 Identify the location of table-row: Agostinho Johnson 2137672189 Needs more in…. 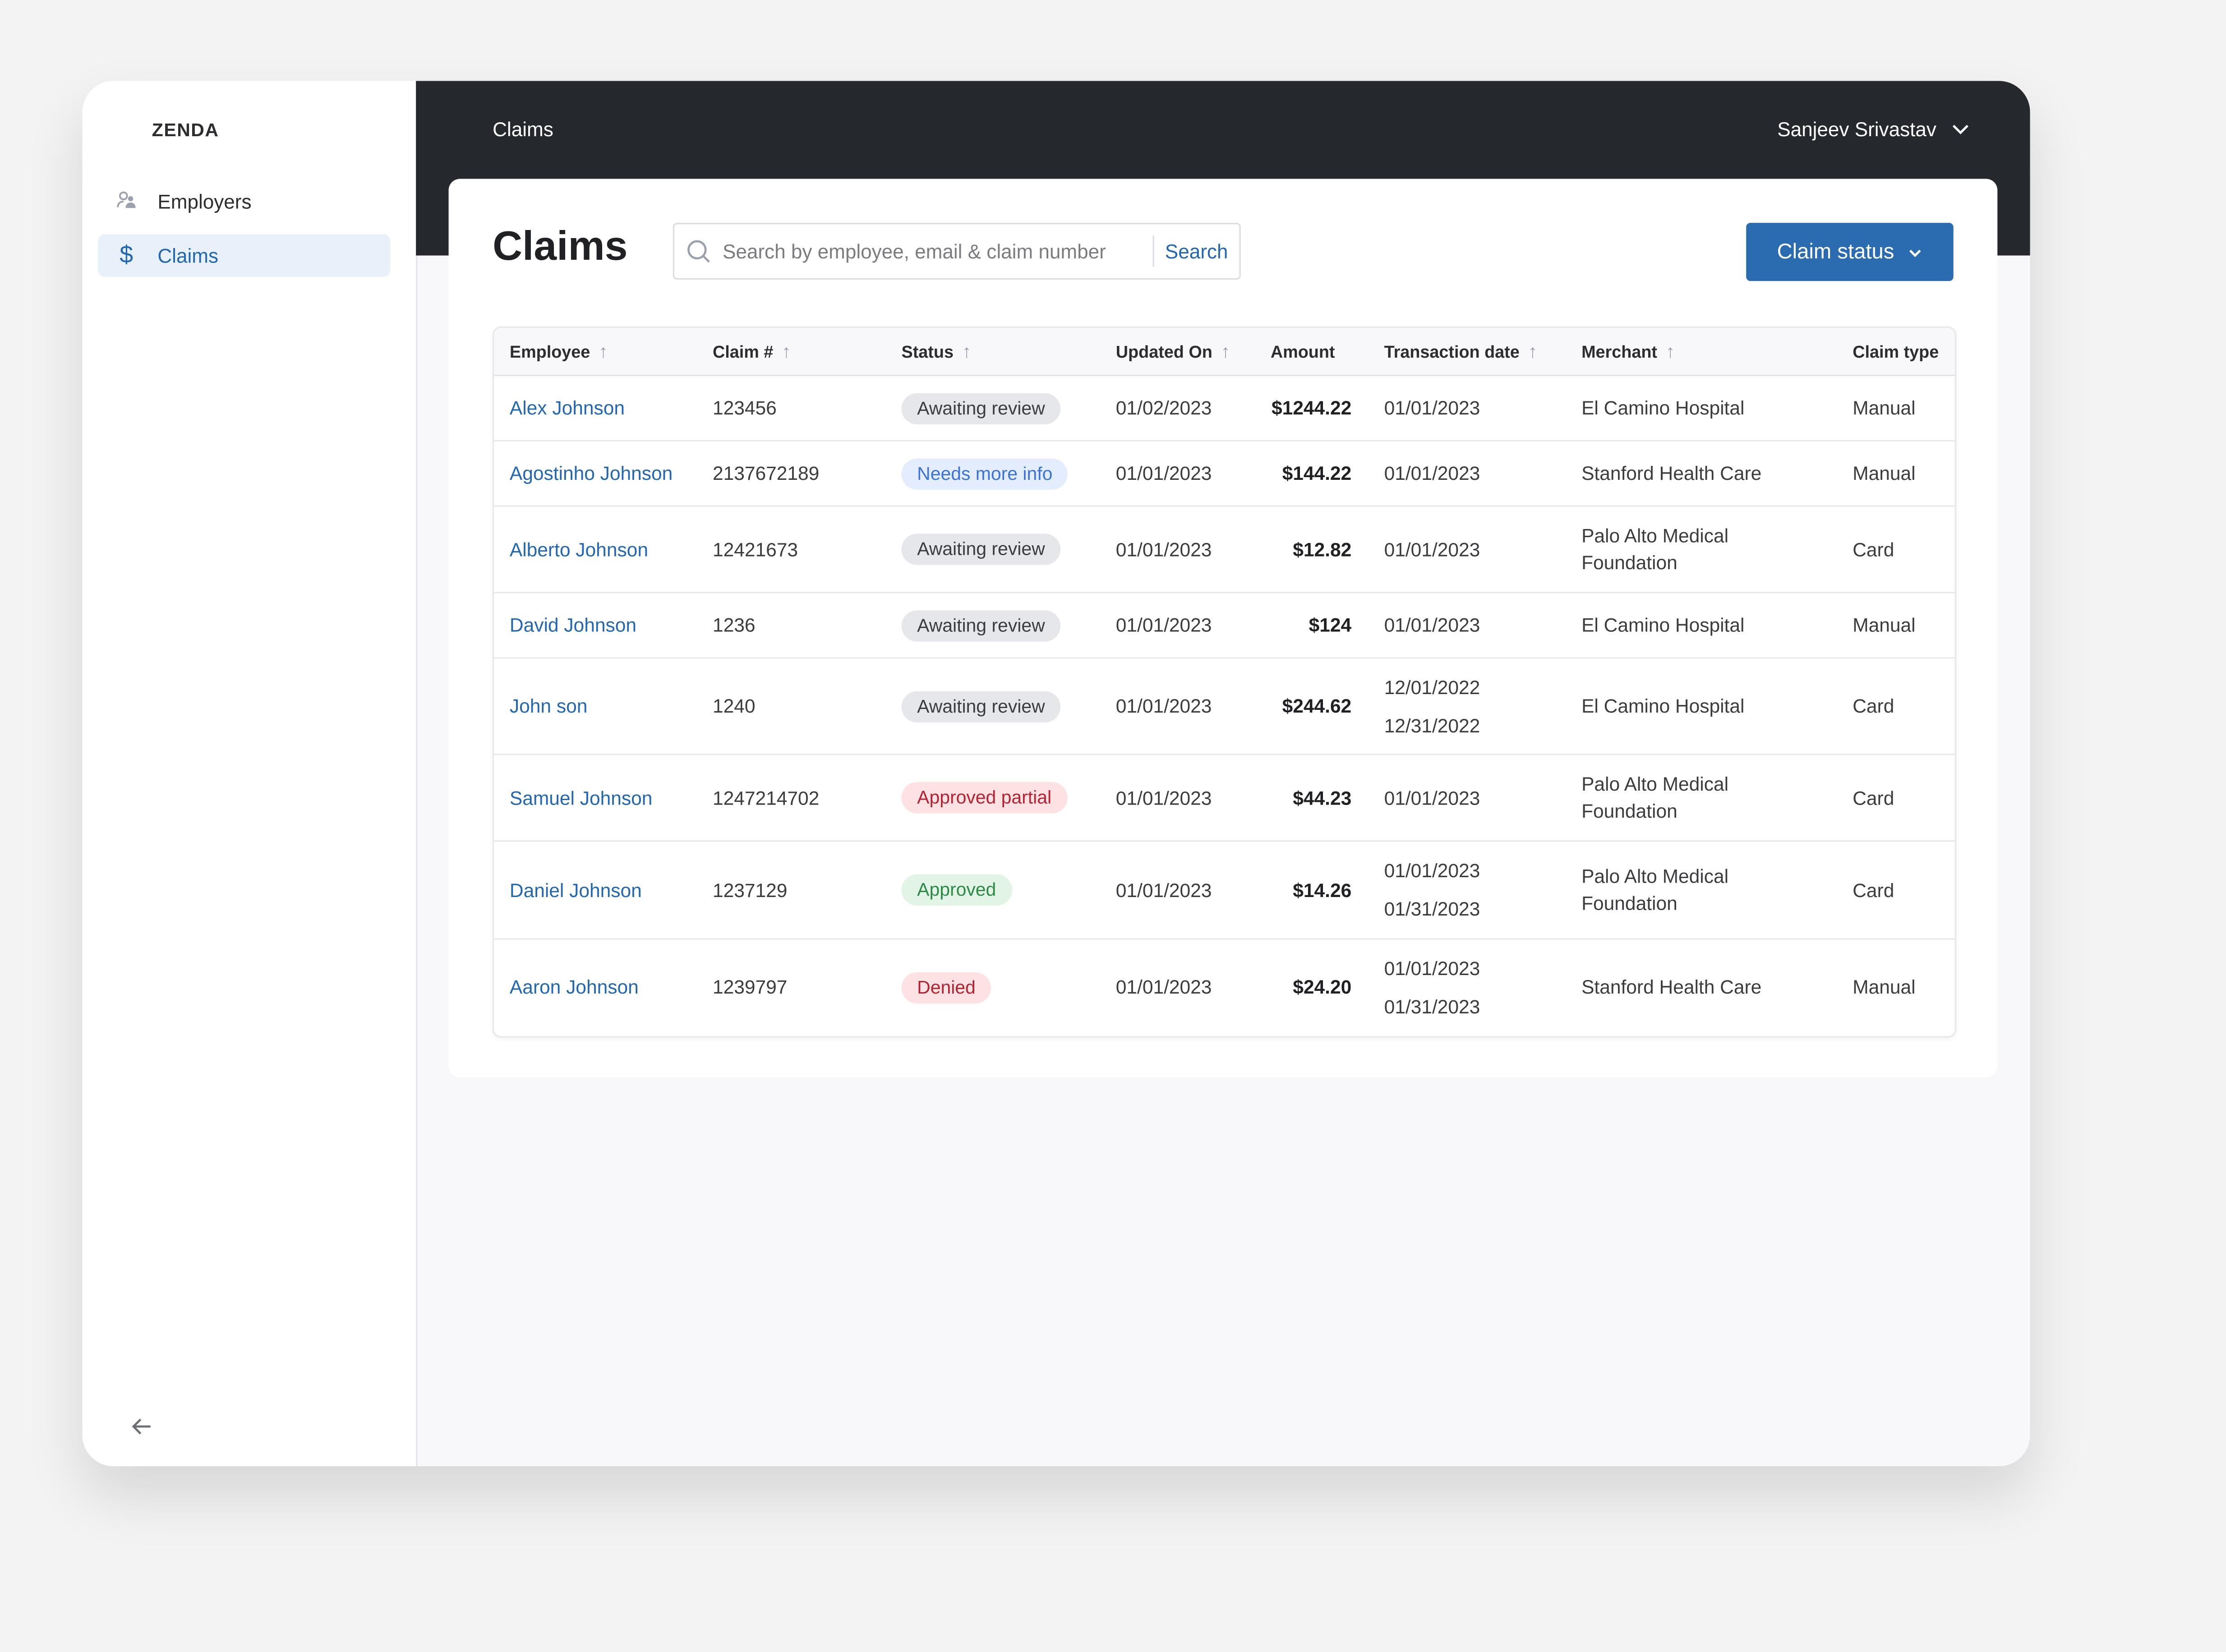
(1224, 474).